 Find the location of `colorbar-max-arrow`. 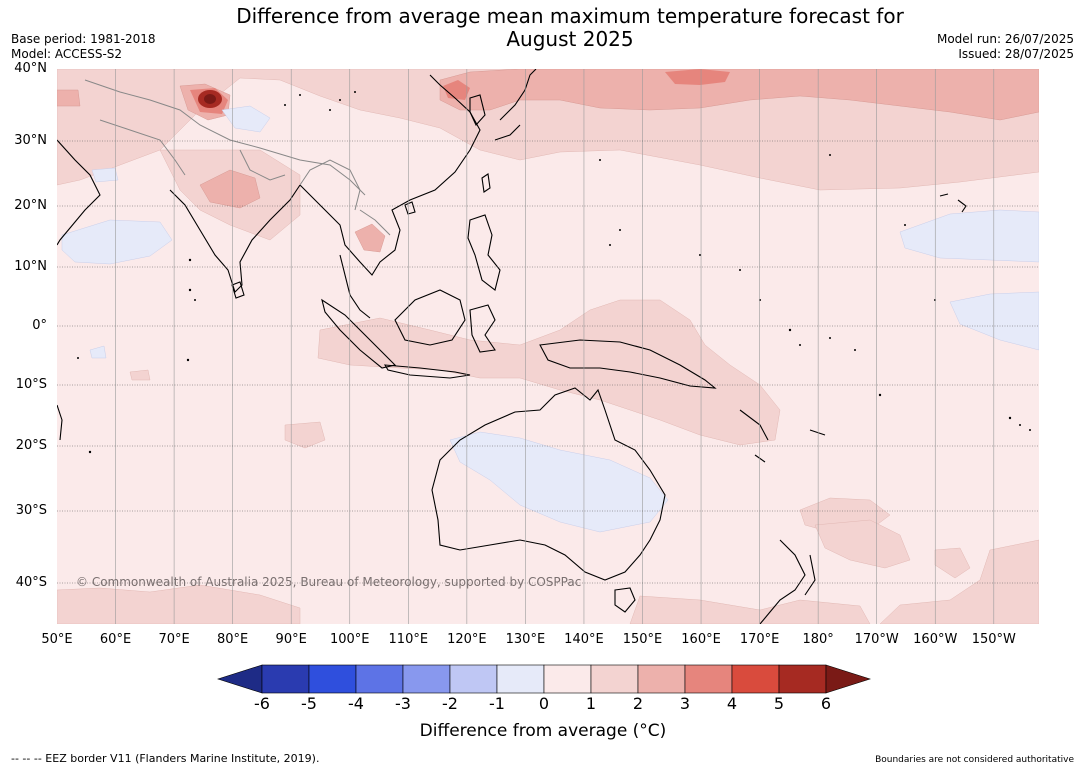

colorbar-max-arrow is located at coordinates (848, 679).